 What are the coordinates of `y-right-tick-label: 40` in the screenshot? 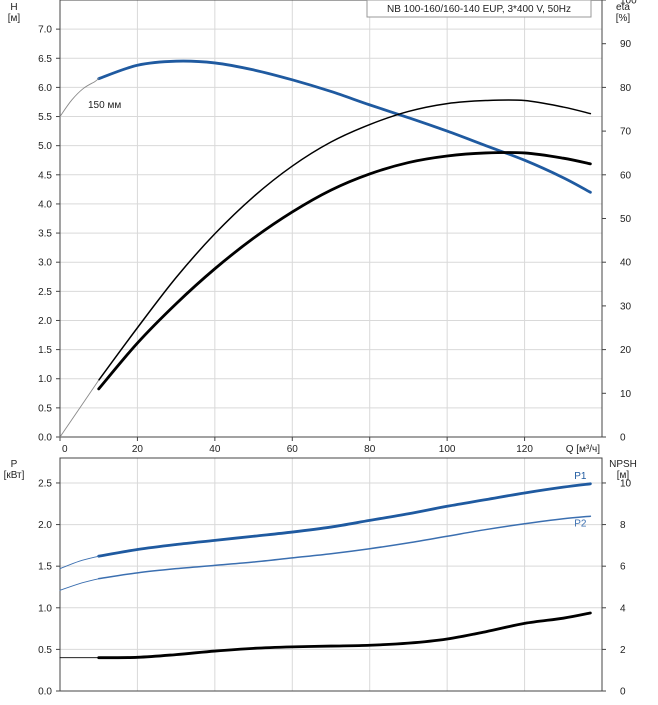 It's located at (626, 263).